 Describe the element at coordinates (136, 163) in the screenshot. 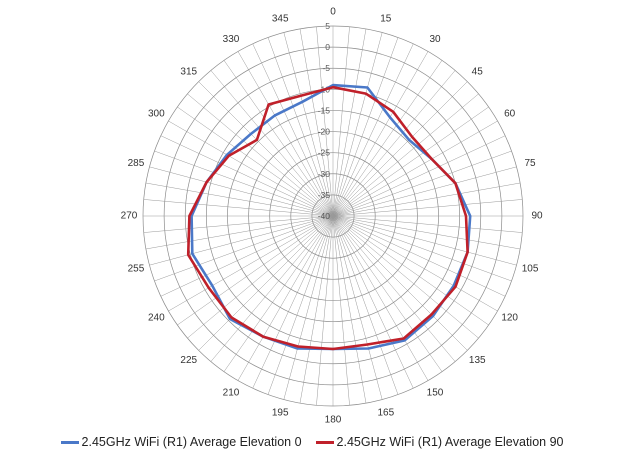

I see `angle-tick-label: 285` at that location.